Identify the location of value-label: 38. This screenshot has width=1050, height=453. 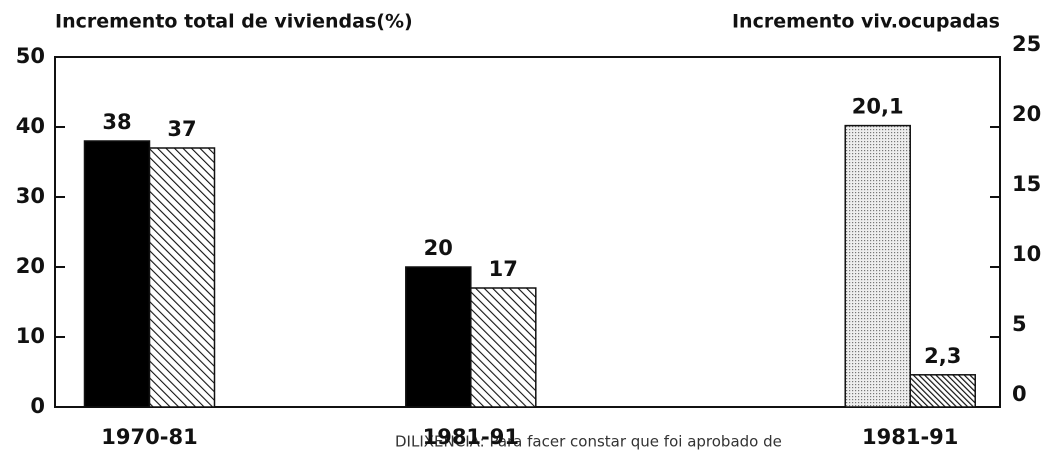
(116, 122).